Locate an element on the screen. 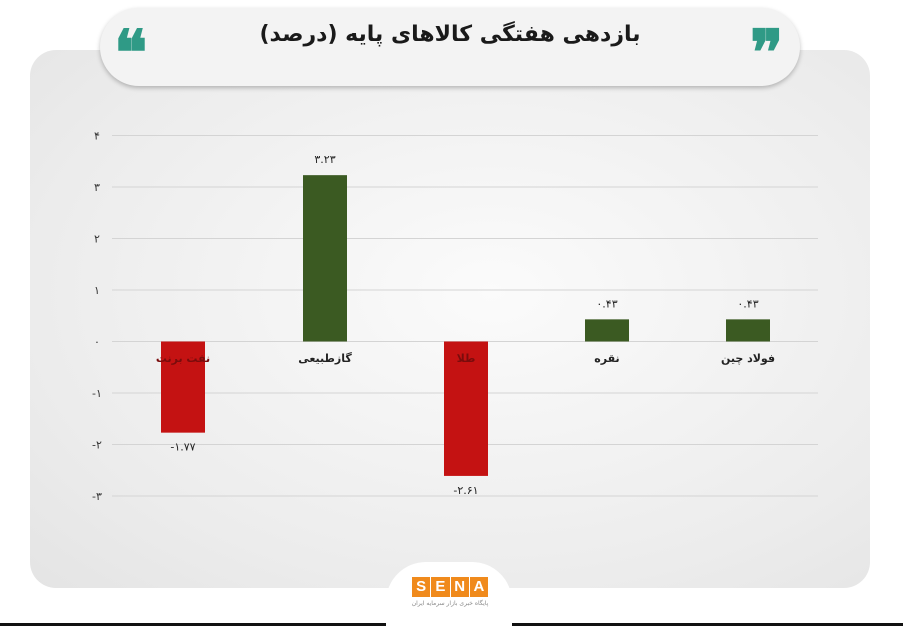 The height and width of the screenshot is (626, 903). category-label: گازطبیعی is located at coordinates (325, 358).